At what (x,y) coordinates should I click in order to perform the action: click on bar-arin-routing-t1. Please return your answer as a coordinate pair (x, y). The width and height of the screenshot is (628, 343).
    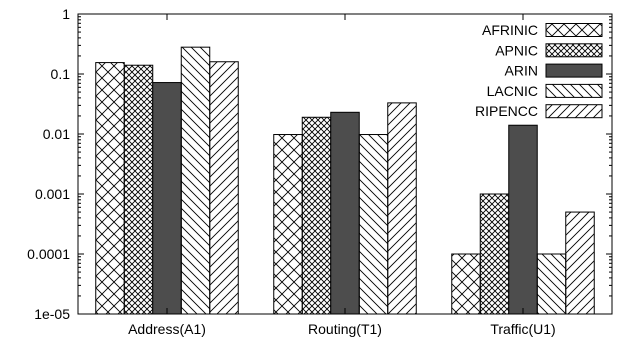
    Looking at the image, I should click on (345, 213).